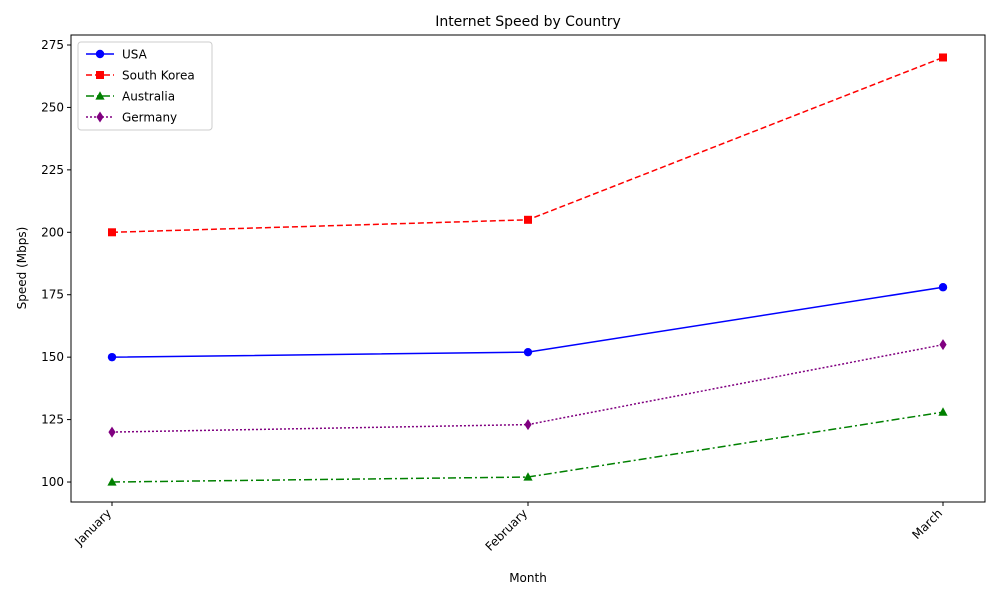  I want to click on y-tick-label: 125, so click(52, 420).